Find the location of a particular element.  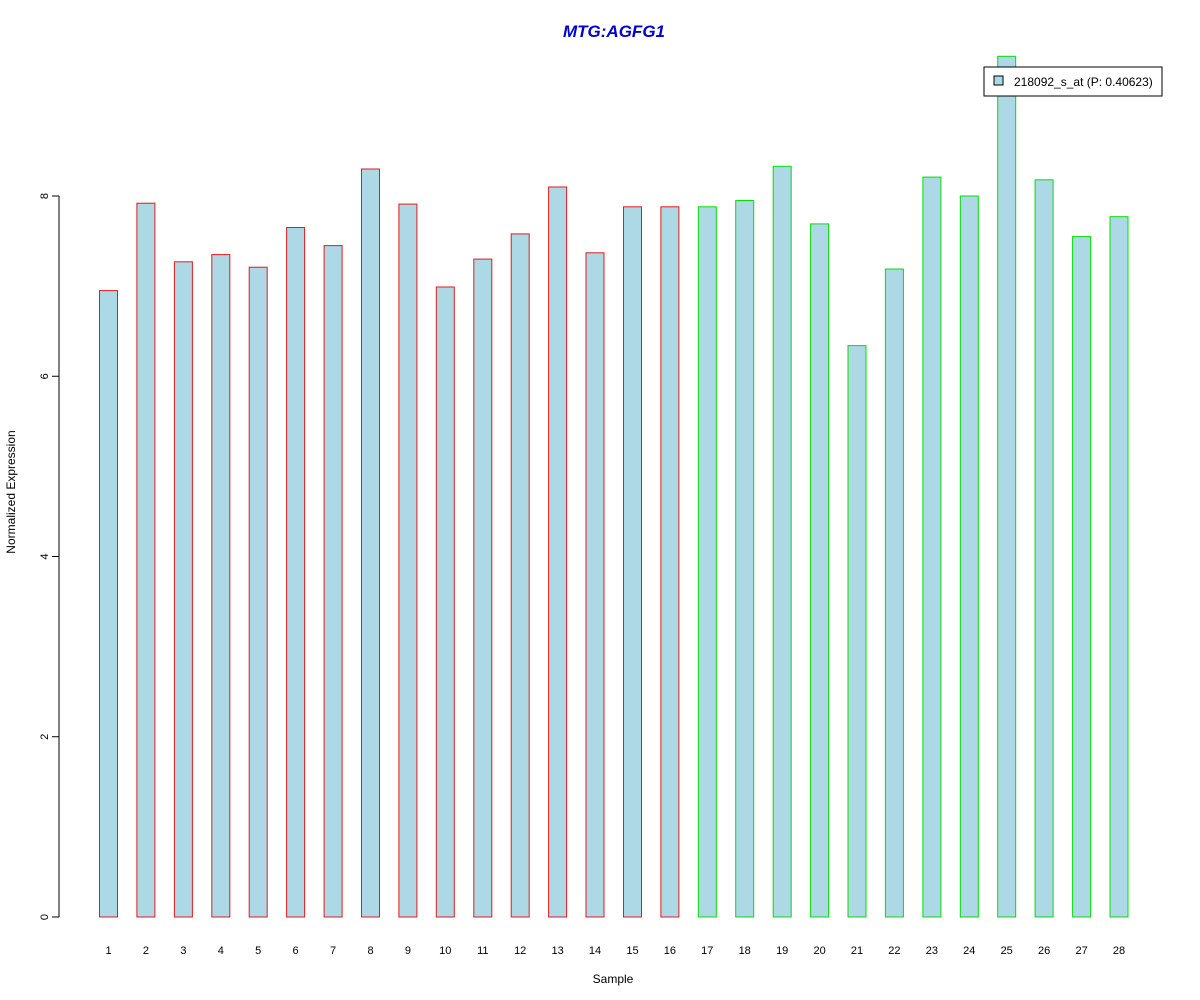

y-tick-label: 4 is located at coordinates (45, 556).